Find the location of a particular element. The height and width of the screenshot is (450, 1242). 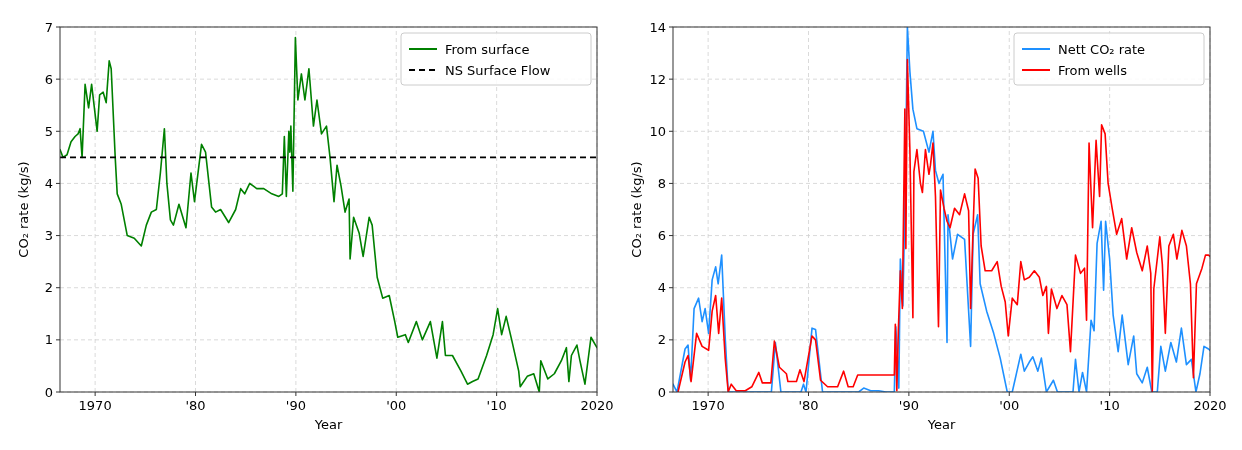

legend-label: From surface is located at coordinates (487, 49).